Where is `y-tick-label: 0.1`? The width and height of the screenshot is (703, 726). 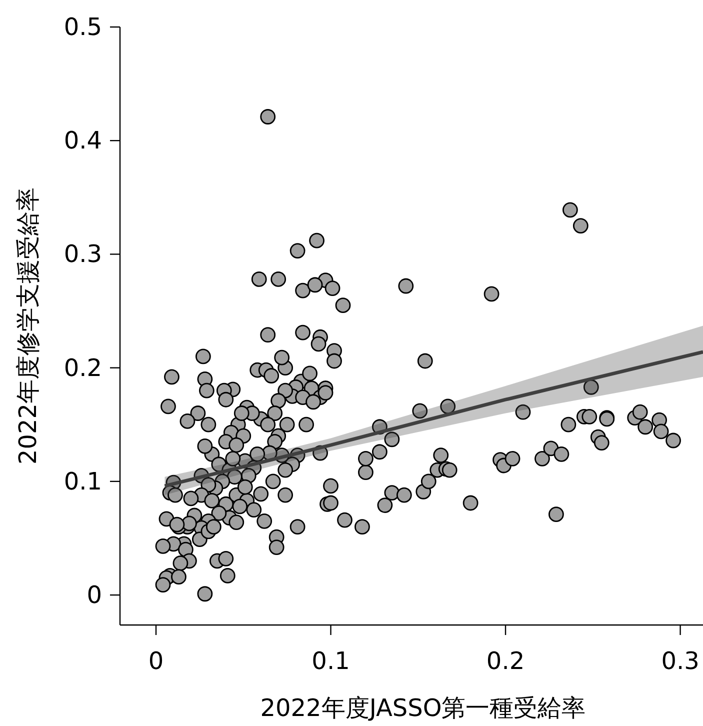 y-tick-label: 0.1 is located at coordinates (83, 481).